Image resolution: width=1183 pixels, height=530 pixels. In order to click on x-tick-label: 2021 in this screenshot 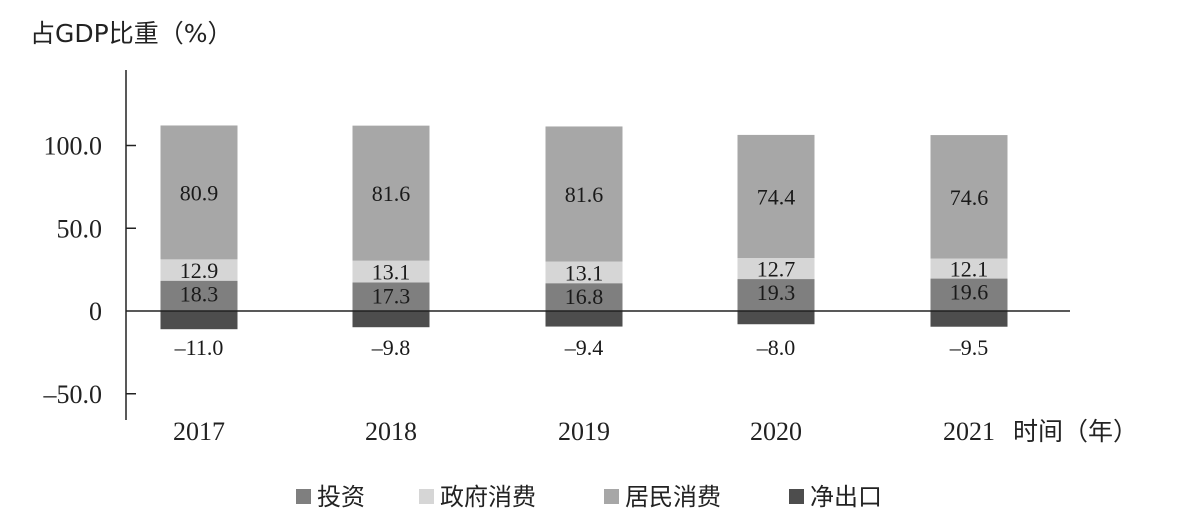, I will do `click(969, 431)`.